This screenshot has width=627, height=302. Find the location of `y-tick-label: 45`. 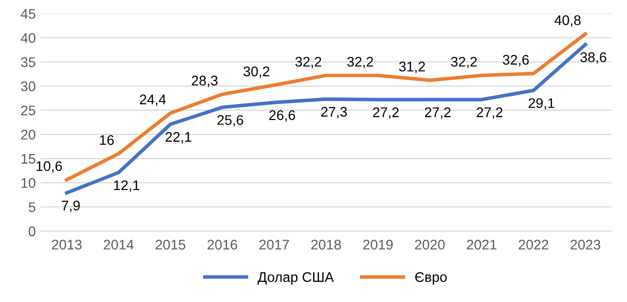

y-tick-label: 45 is located at coordinates (28, 14).